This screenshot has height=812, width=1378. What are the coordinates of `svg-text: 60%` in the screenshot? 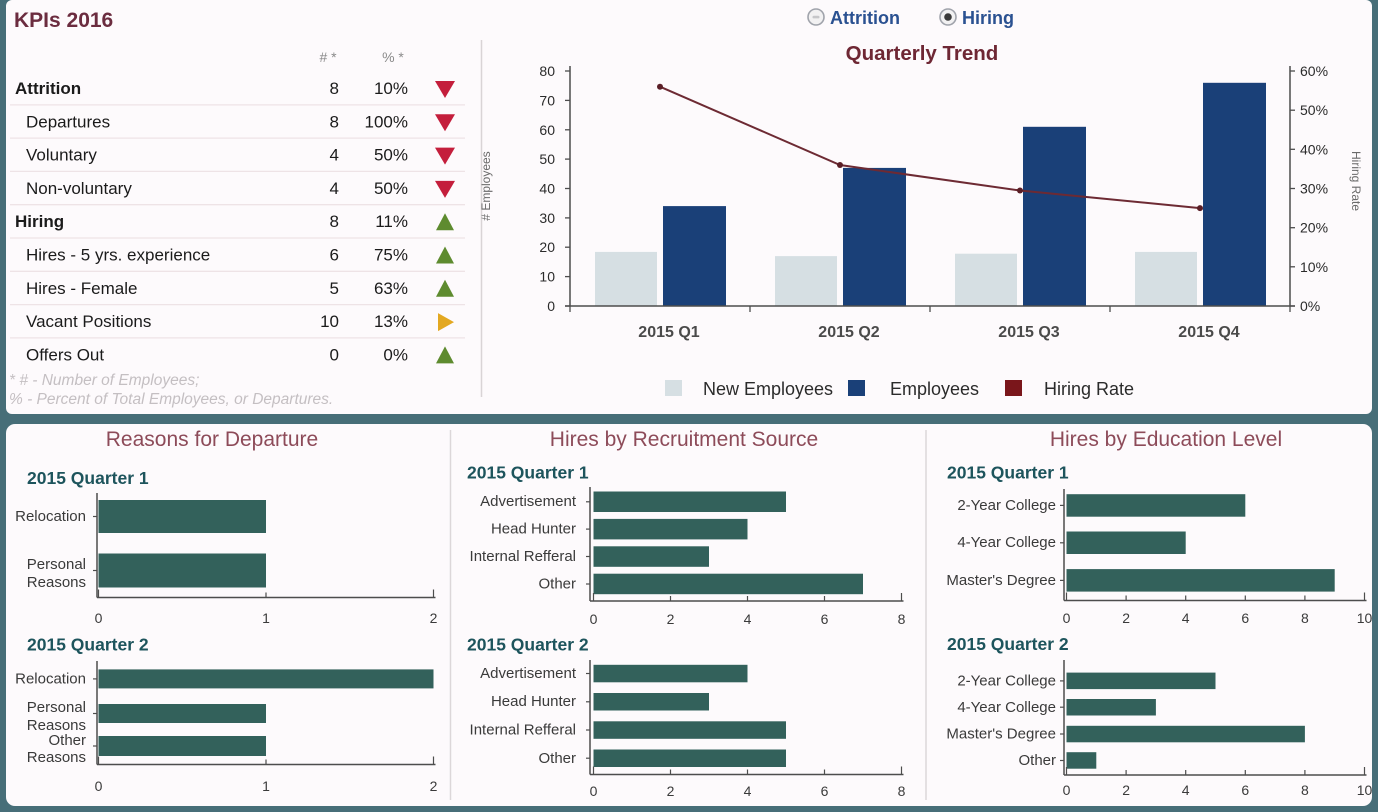 It's located at (1314, 71).